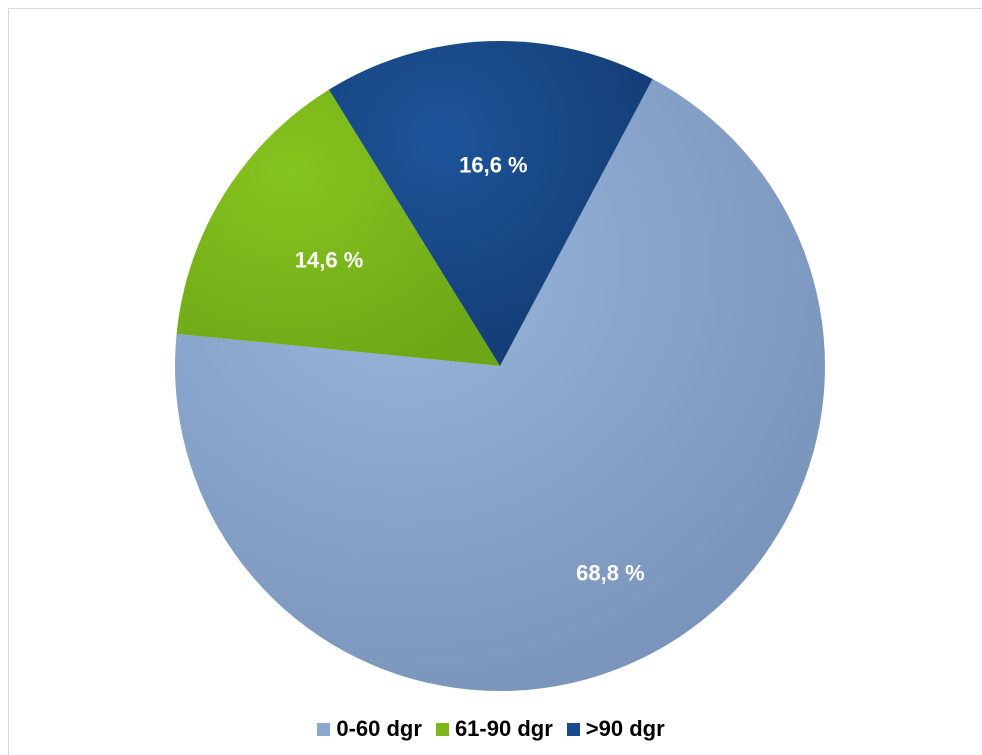 The image size is (982, 755). I want to click on legend-item-0-60: 0-60 dgr, so click(369, 729).